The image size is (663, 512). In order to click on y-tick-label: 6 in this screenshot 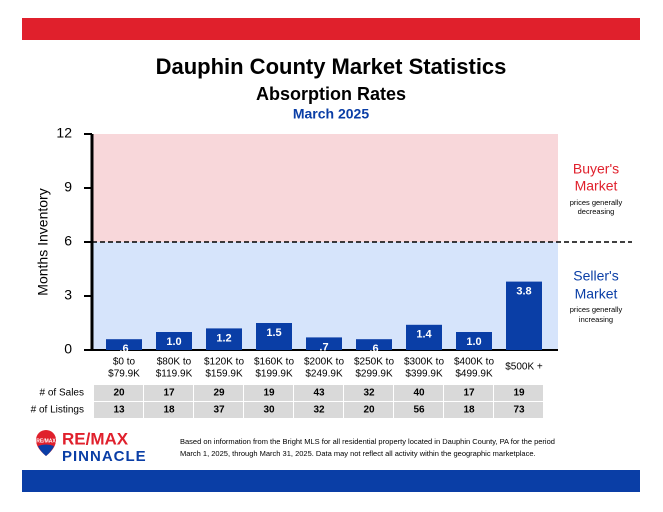, I will do `click(68, 241)`.